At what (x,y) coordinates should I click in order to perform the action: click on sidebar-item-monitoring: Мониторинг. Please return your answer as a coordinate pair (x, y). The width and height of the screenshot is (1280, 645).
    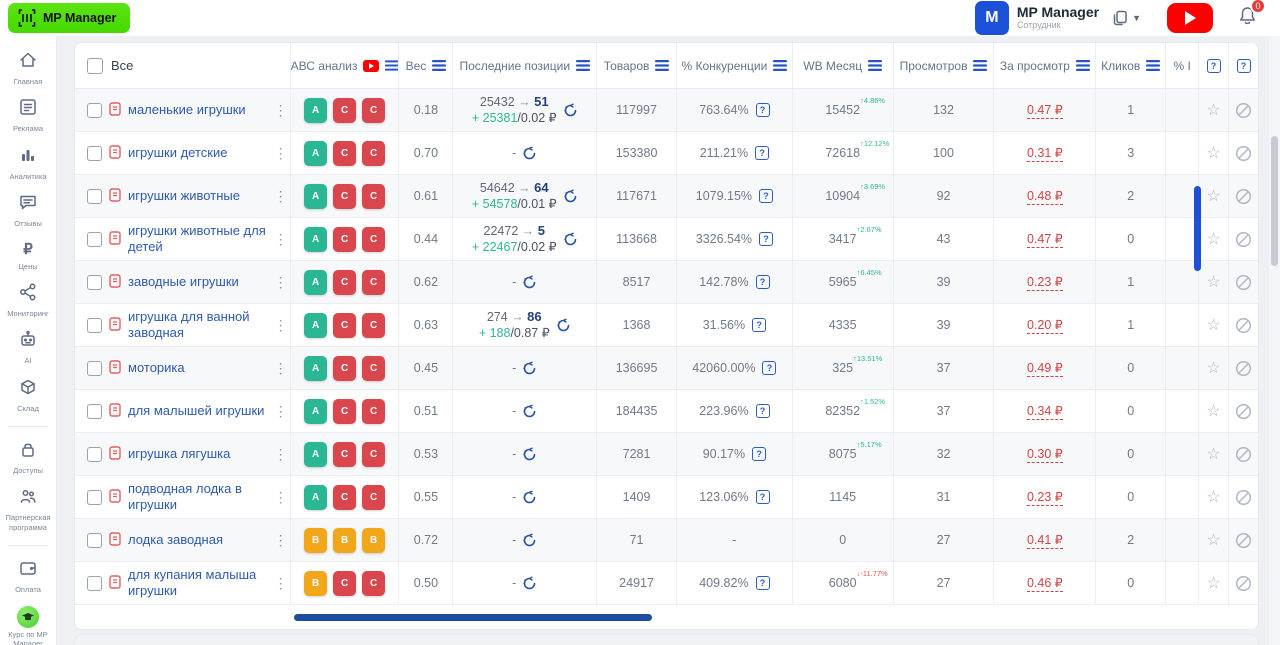
    Looking at the image, I should click on (28, 300).